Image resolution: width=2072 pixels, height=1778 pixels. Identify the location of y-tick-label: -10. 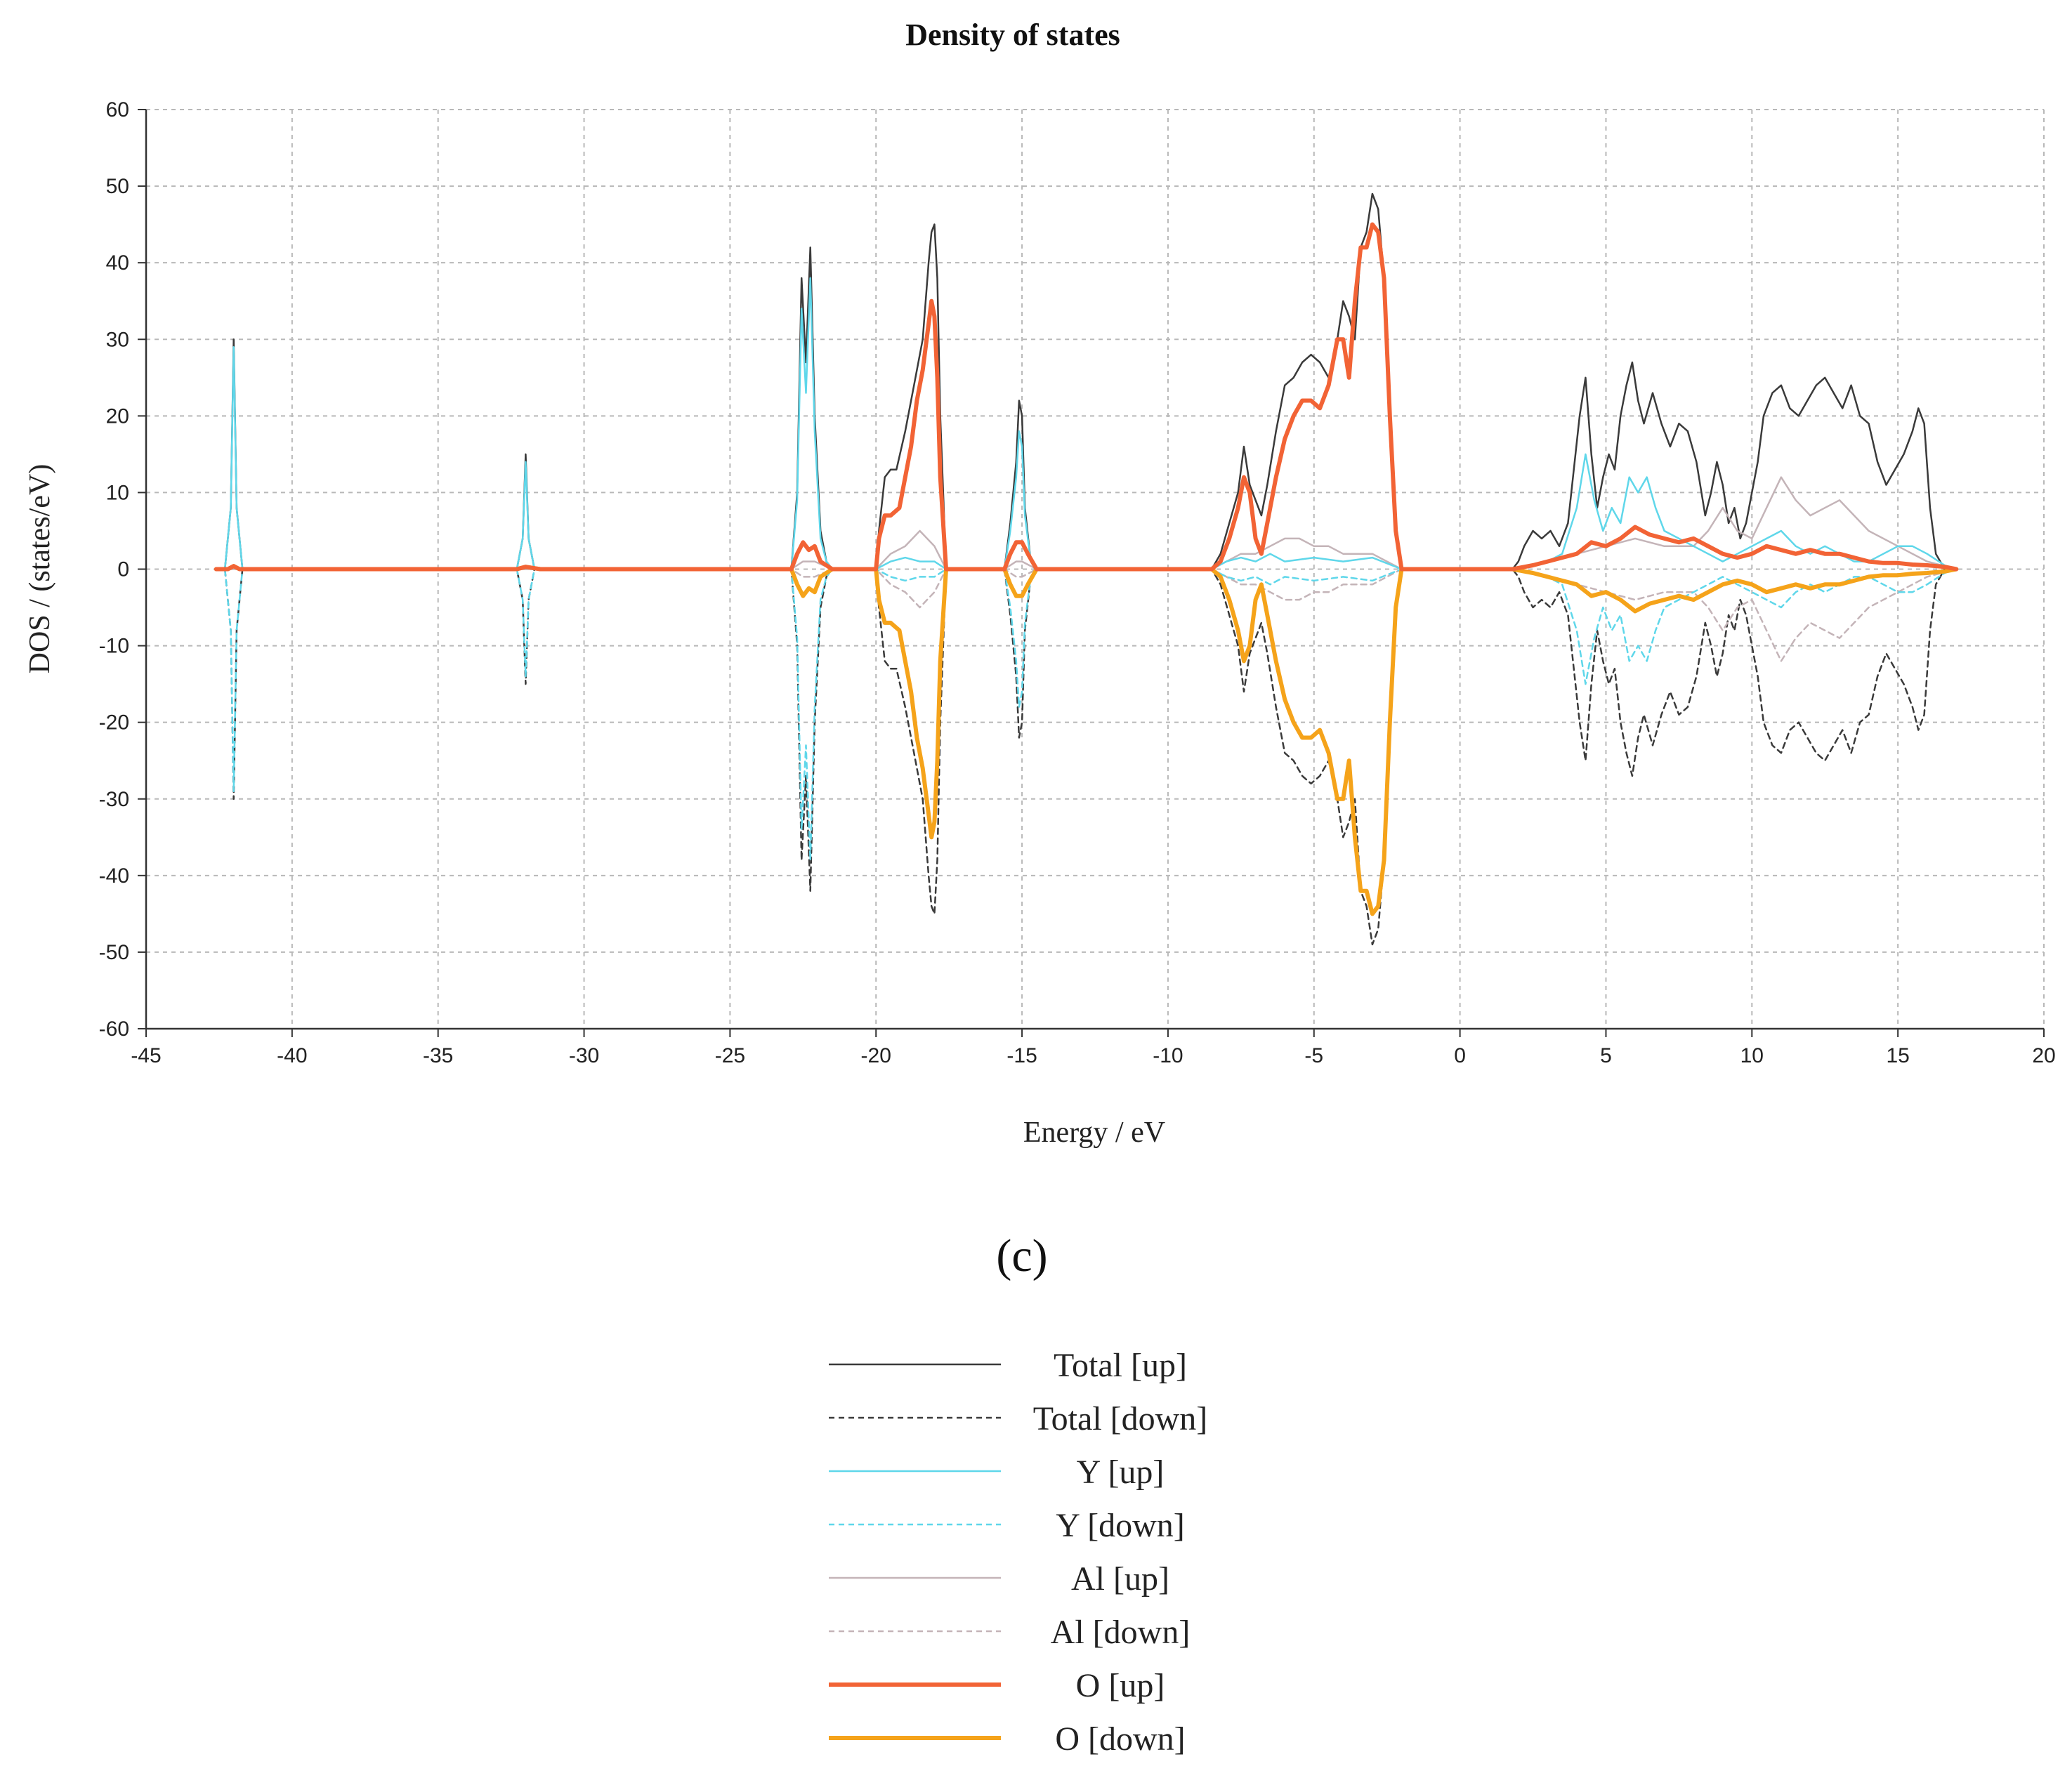
(114, 646).